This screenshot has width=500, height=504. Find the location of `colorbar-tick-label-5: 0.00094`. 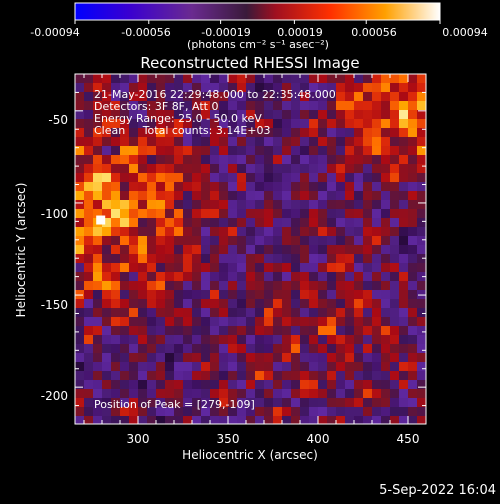

colorbar-tick-label-5: 0.00094 is located at coordinates (465, 32).